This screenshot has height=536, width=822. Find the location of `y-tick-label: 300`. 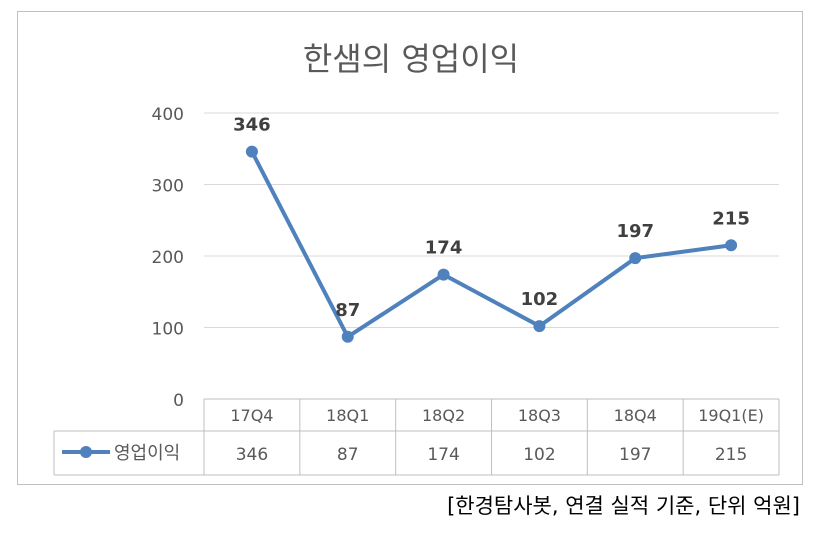

y-tick-label: 300 is located at coordinates (168, 187).